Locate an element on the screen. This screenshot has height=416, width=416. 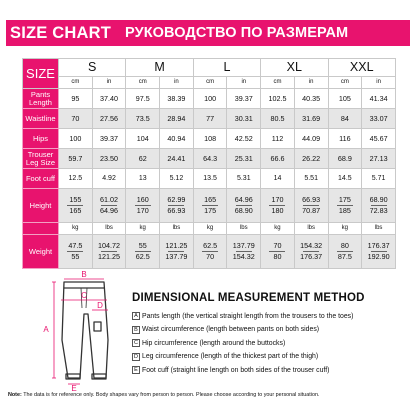
range-max: 176.37 is located at coordinates (311, 256).